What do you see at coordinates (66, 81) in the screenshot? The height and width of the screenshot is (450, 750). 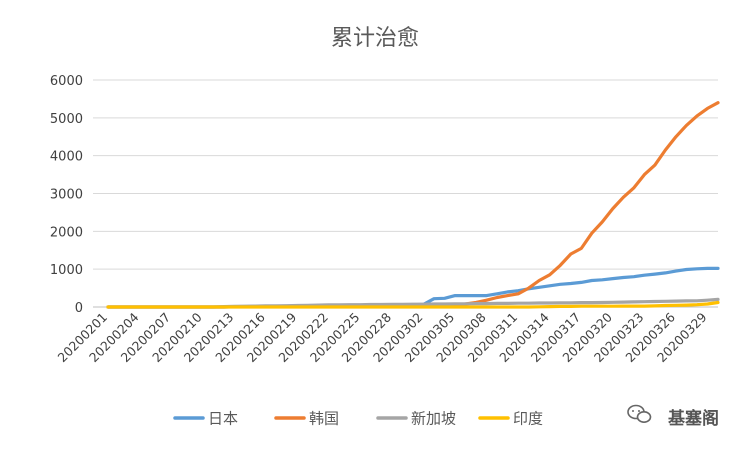 I see `y-tick-label: 6000` at bounding box center [66, 81].